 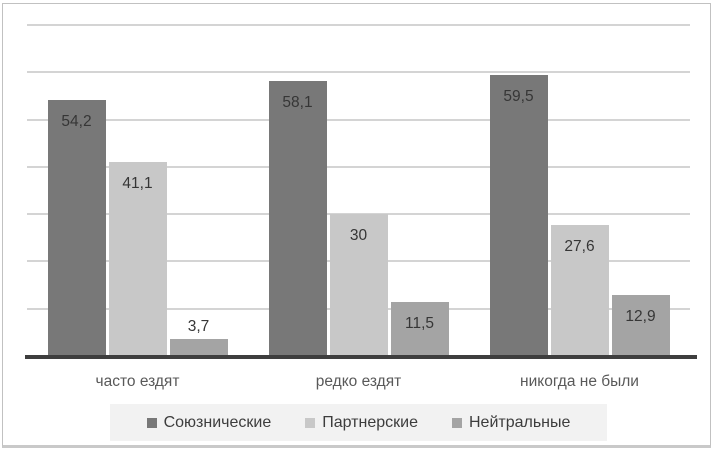 I want to click on bar-value-label: 12,9, so click(x=640, y=316).